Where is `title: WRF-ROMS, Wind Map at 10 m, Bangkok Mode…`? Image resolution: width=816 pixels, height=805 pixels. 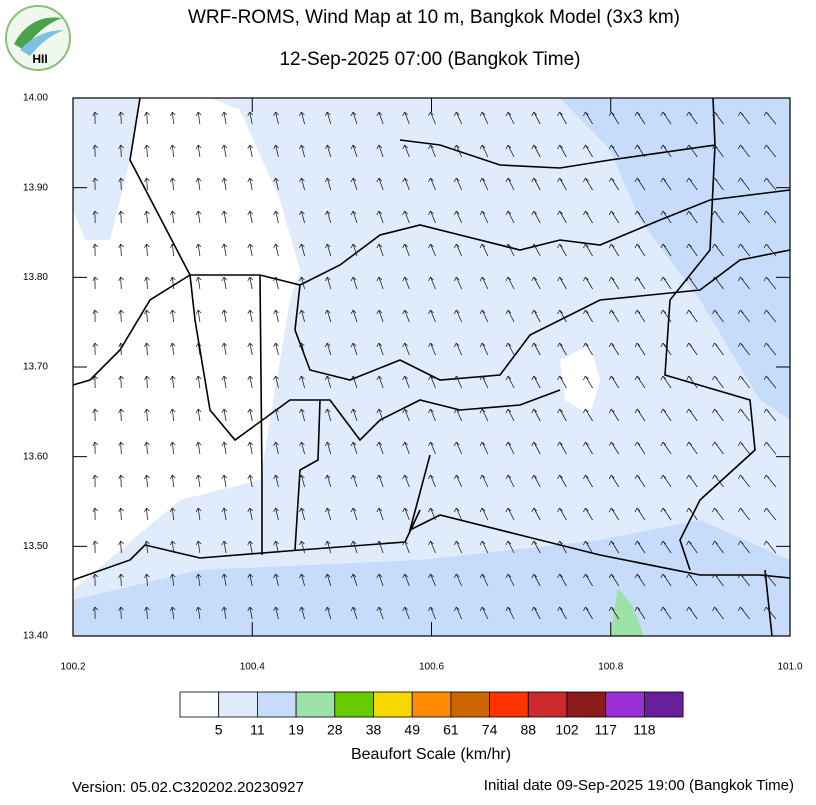
title: WRF-ROMS, Wind Map at 10 m, Bangkok Mode… is located at coordinates (434, 17).